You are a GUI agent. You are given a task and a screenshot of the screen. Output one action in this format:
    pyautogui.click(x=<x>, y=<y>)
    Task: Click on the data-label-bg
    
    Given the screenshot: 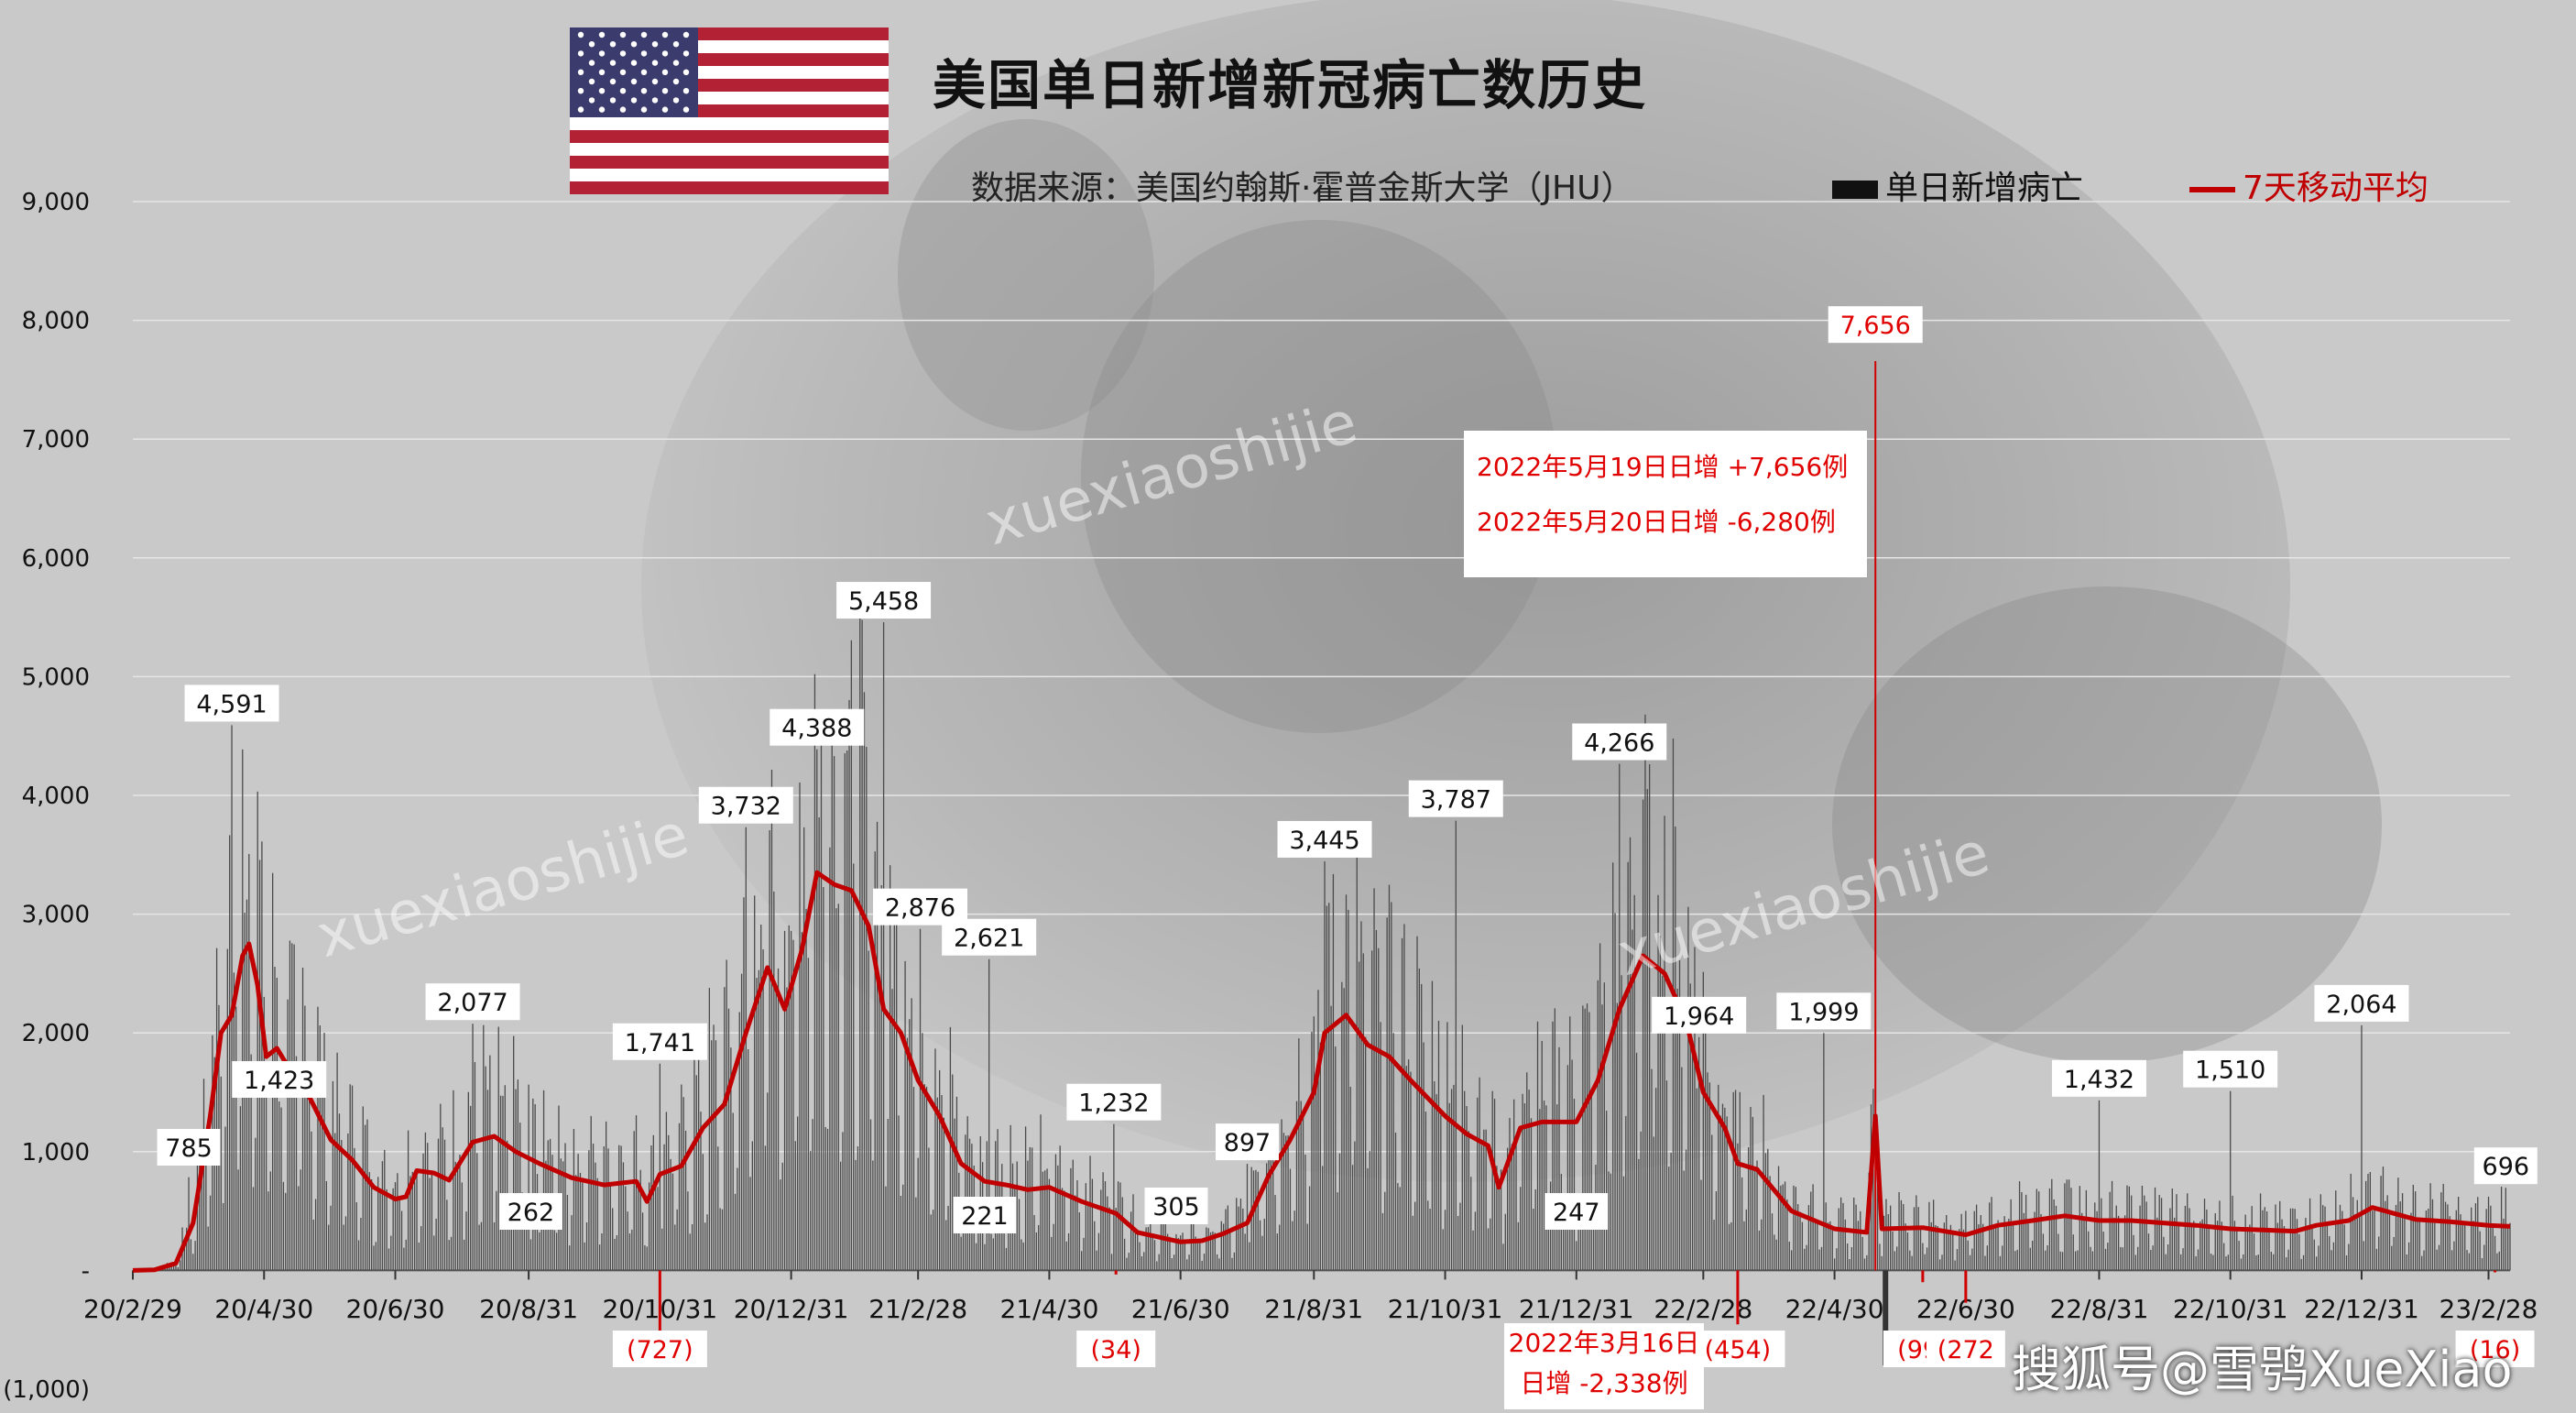 What is the action you would take?
    pyautogui.click(x=1824, y=1011)
    